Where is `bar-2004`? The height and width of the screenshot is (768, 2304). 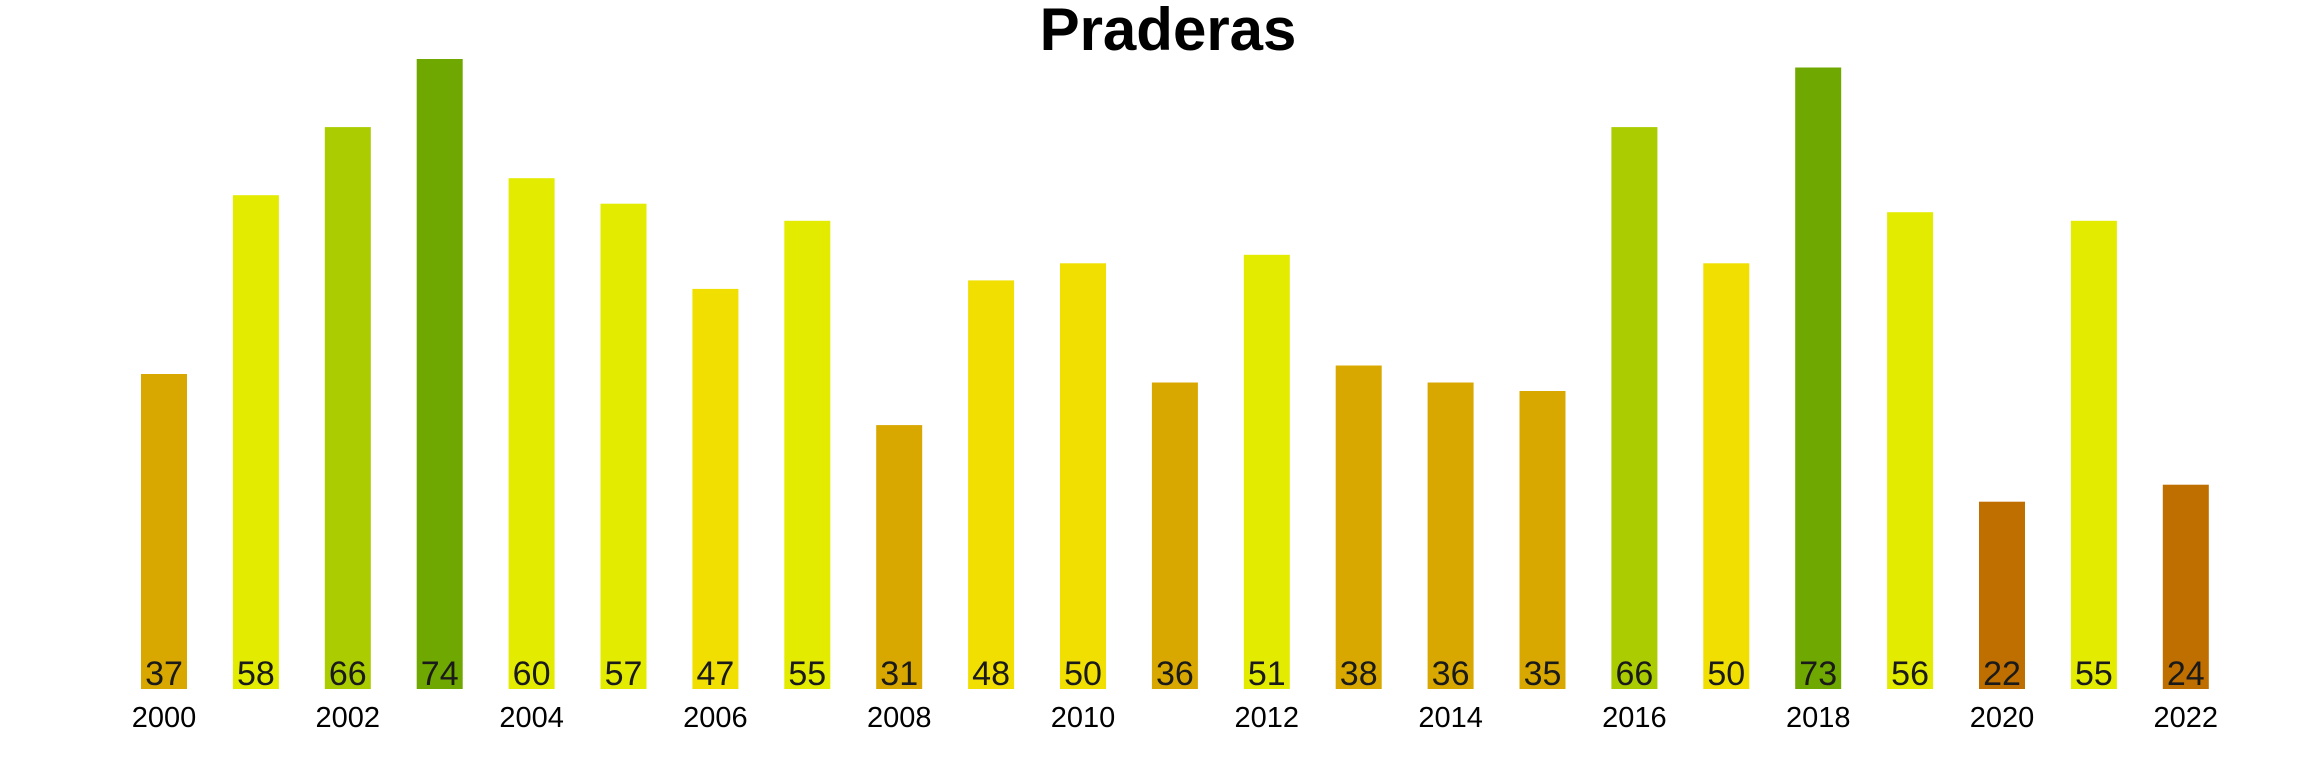
bar-2004 is located at coordinates (531, 433).